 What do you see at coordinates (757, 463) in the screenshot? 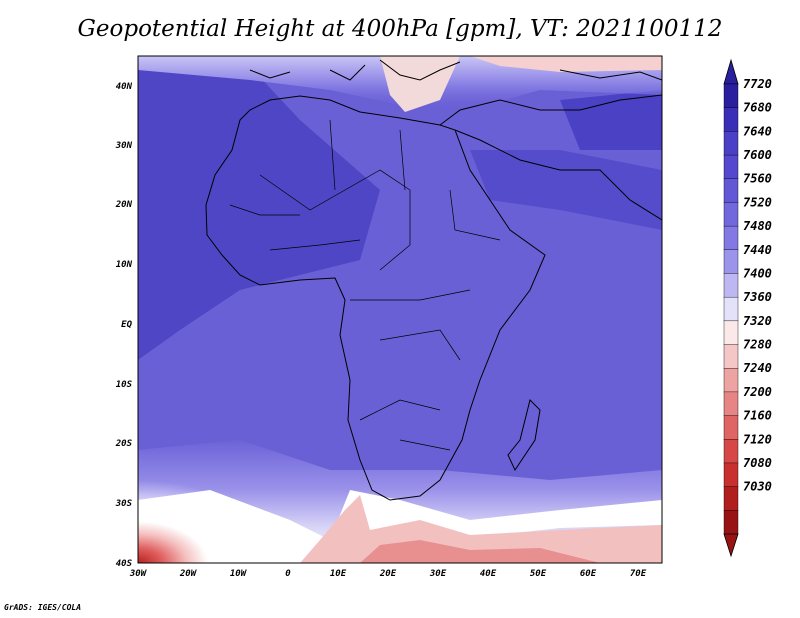
I see `colorbar-label: 7080` at bounding box center [757, 463].